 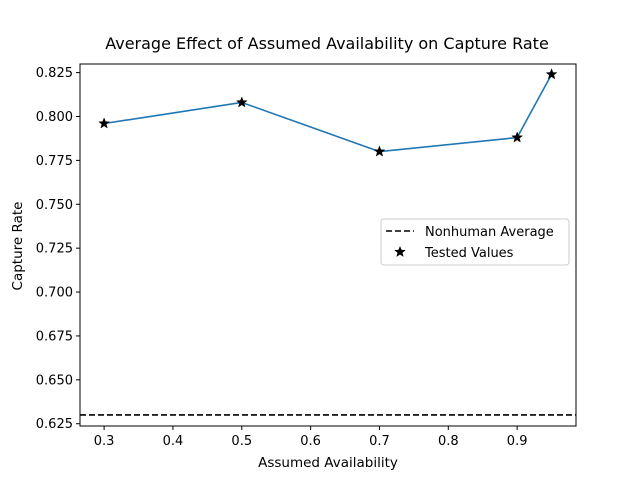 I want to click on legend: Nonhuman Average Tested Values, so click(x=475, y=242).